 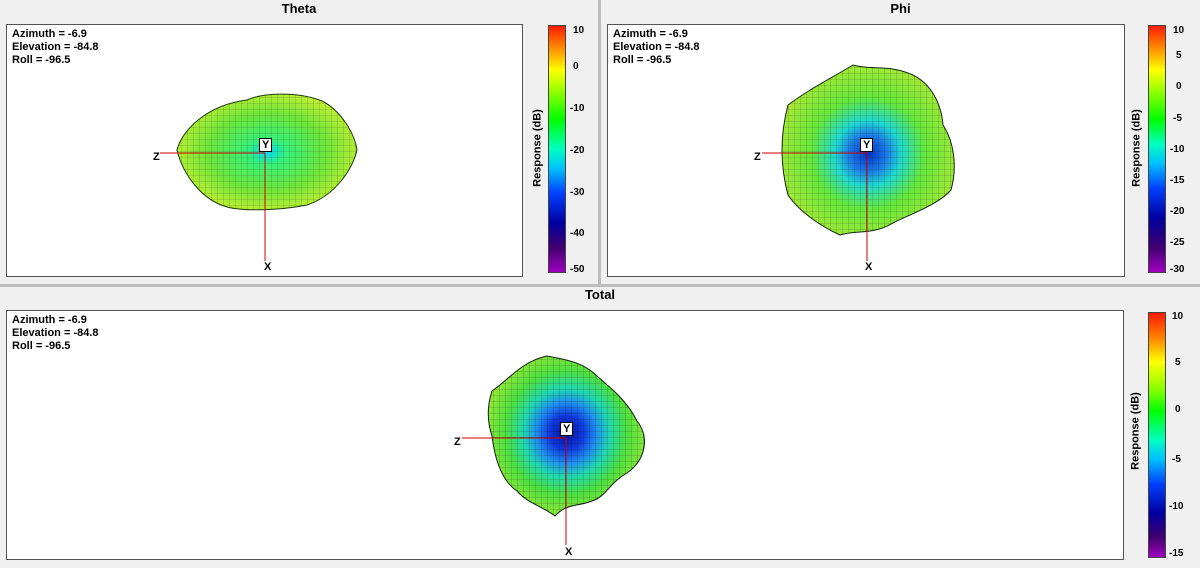 What do you see at coordinates (599, 142) in the screenshot?
I see `vertical-divider` at bounding box center [599, 142].